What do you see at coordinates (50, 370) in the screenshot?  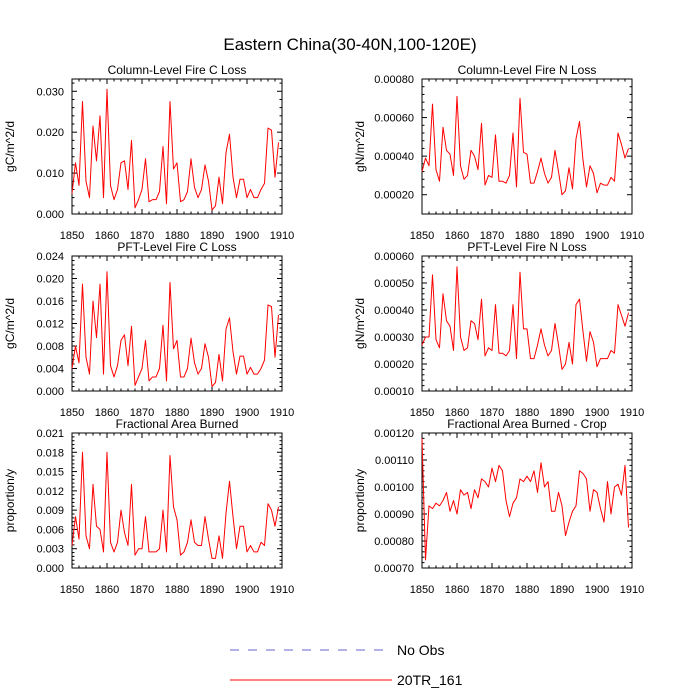 I see `y-tick-label: 0.004` at bounding box center [50, 370].